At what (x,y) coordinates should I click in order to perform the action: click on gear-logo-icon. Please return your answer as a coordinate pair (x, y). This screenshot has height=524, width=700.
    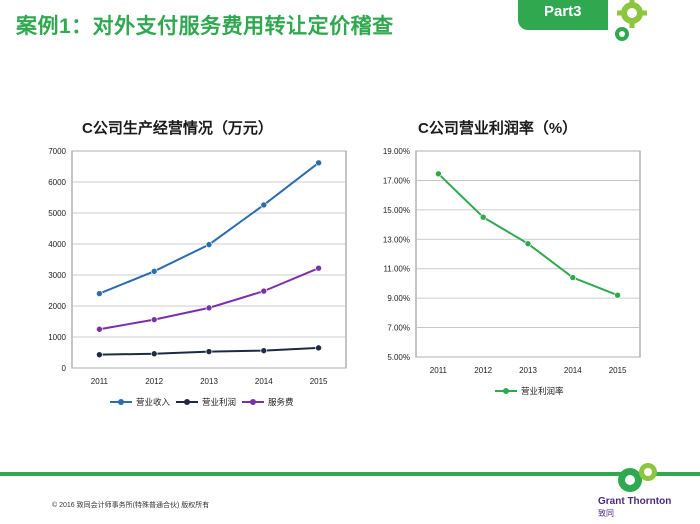
    Looking at the image, I should click on (637, 477).